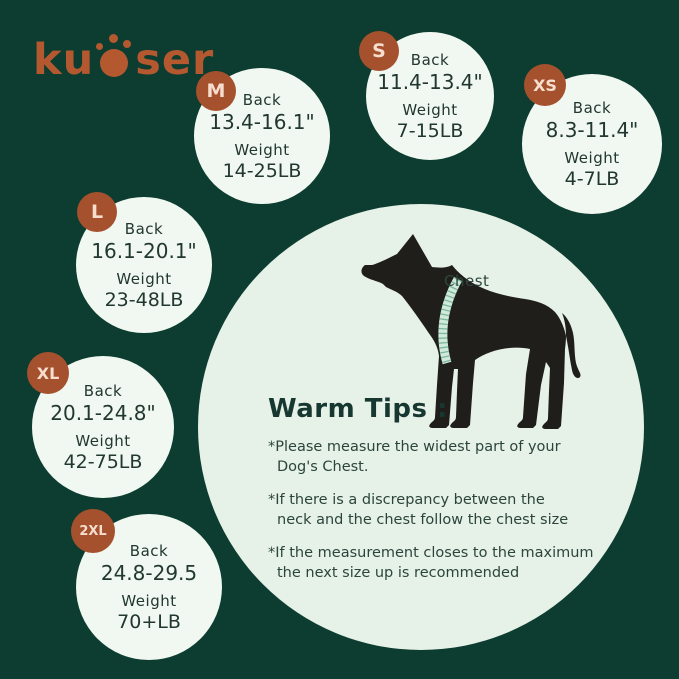 The height and width of the screenshot is (679, 679). I want to click on size-badge-xl: XL, so click(48, 373).